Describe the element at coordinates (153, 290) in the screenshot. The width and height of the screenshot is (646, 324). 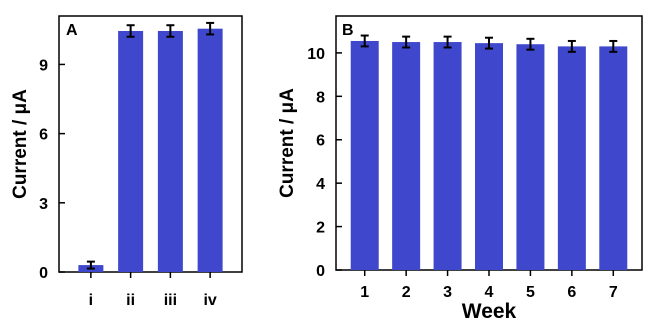
I see `panel-a-x-ticks: i ii iii iv` at that location.